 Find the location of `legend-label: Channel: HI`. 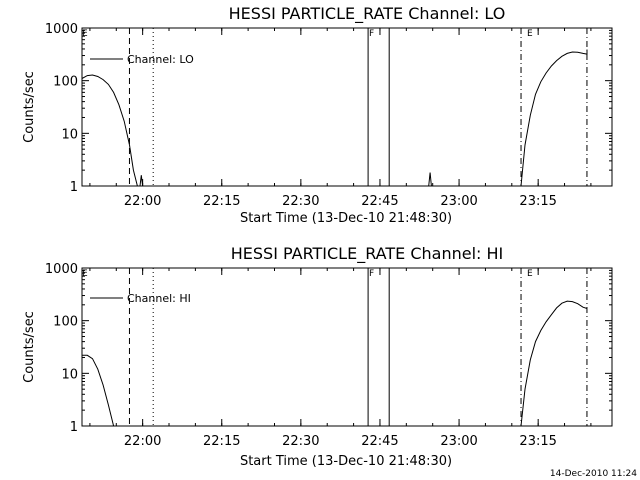

legend-label: Channel: HI is located at coordinates (159, 298).